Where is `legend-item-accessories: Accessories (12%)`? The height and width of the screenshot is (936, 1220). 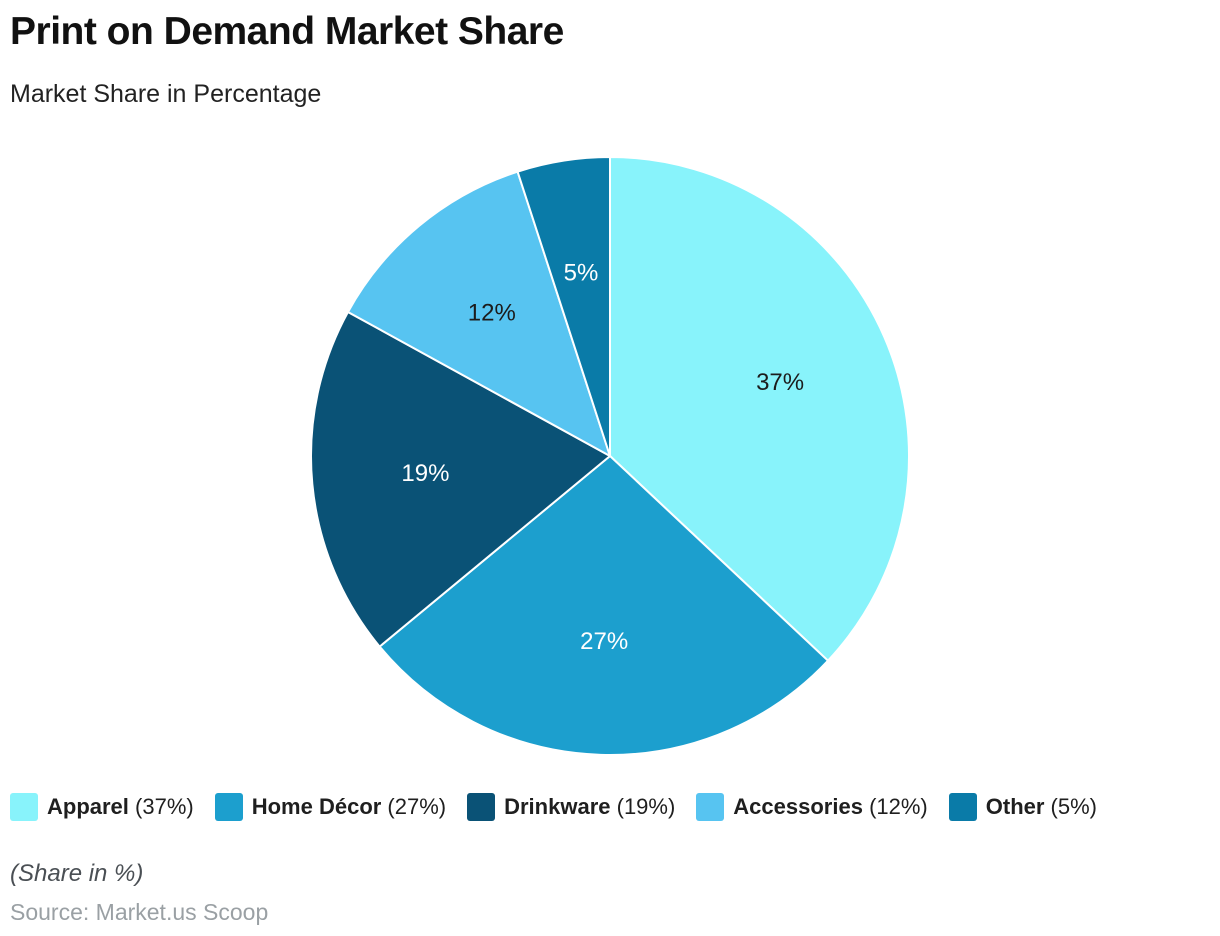
legend-item-accessories: Accessories (12%) is located at coordinates (812, 807).